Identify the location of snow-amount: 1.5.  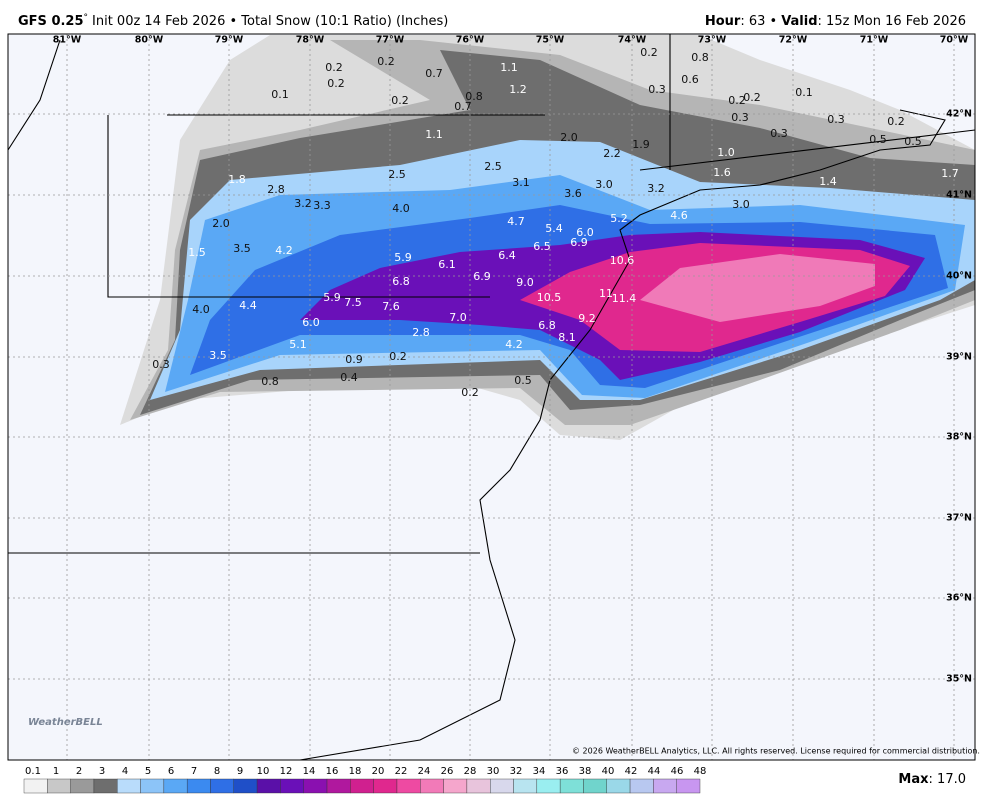
(197, 252).